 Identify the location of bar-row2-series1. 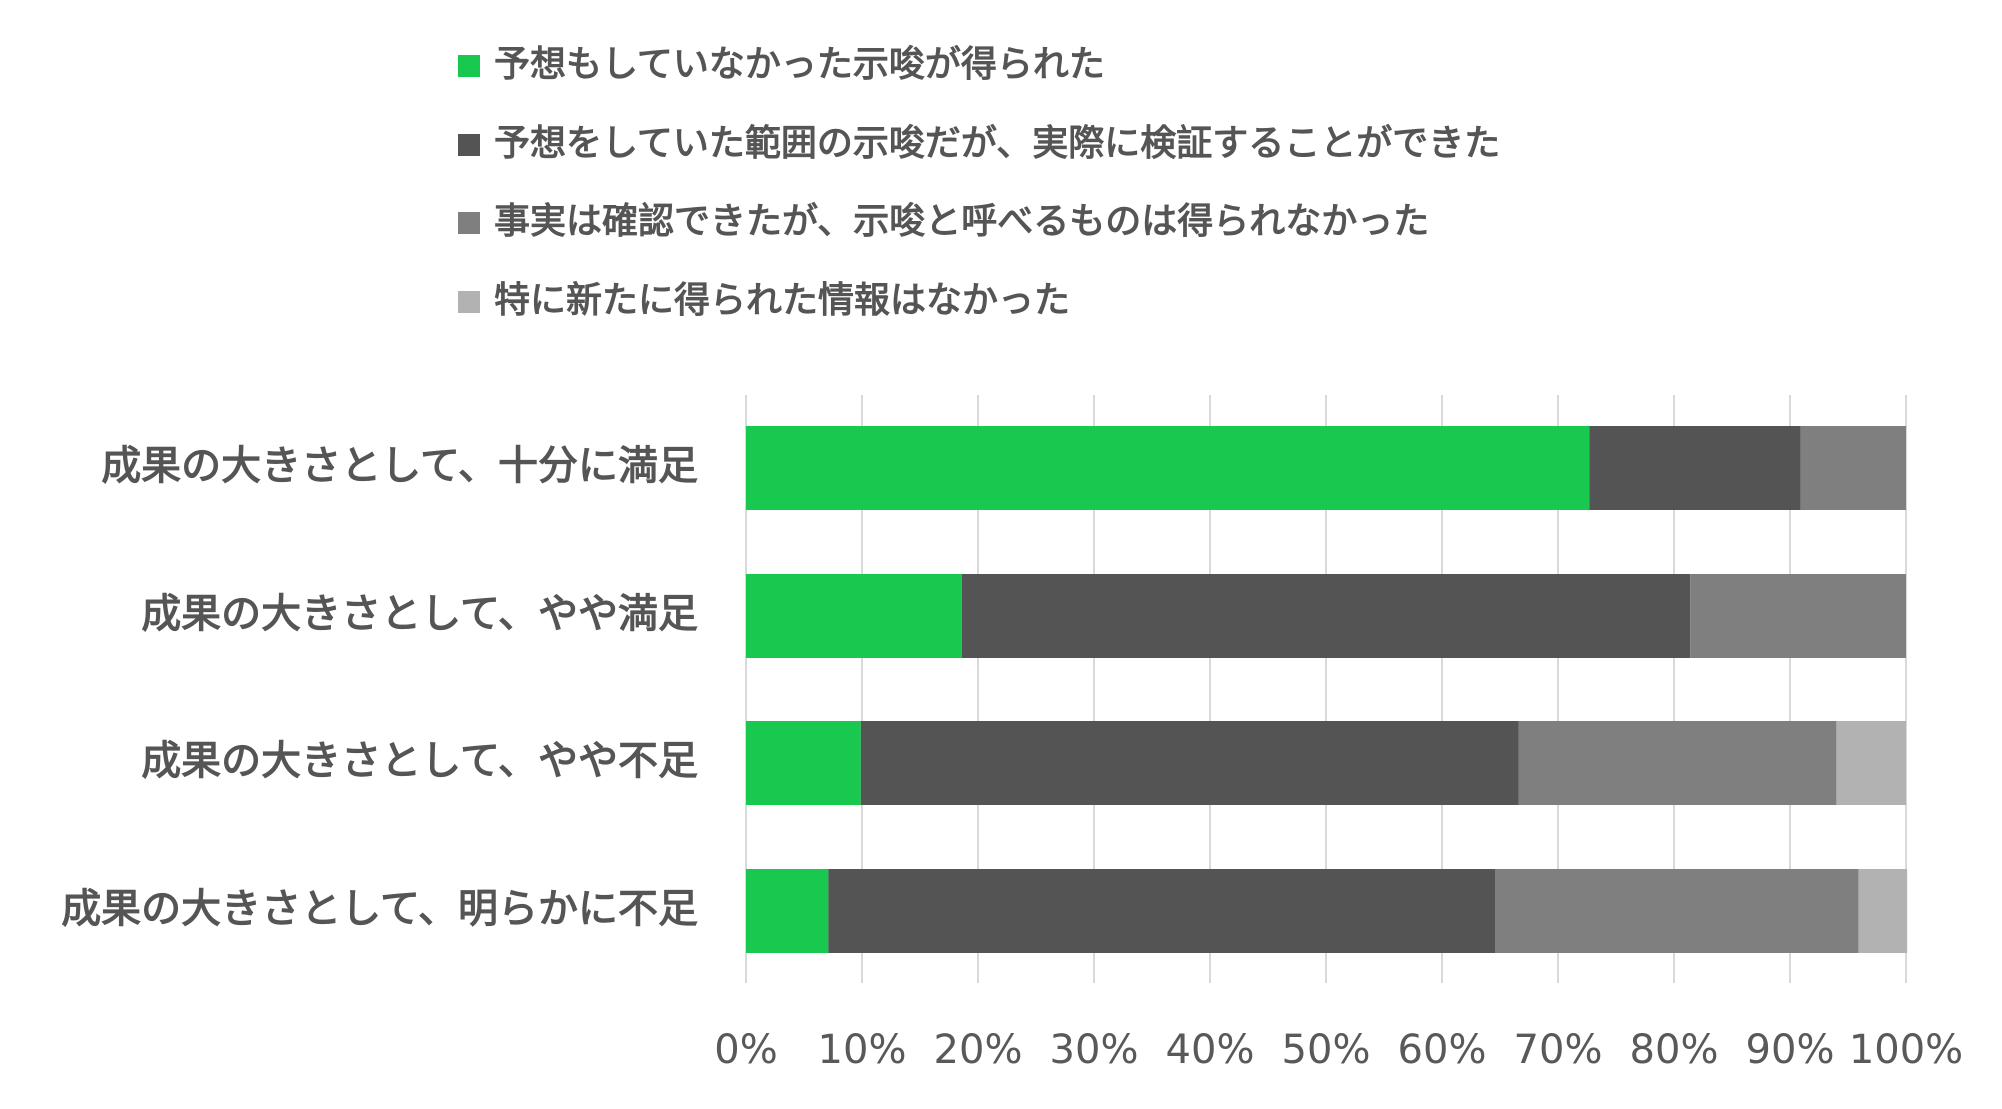
(854, 616).